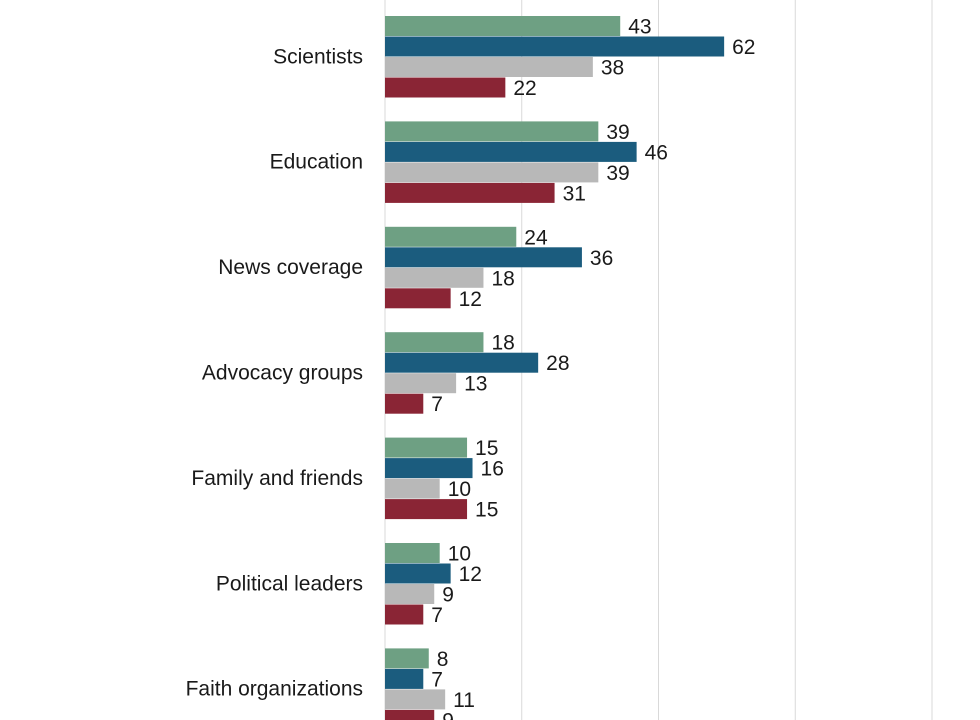 This screenshot has width=980, height=720. Describe the element at coordinates (274, 689) in the screenshot. I see `category-label: Faith organizations` at that location.